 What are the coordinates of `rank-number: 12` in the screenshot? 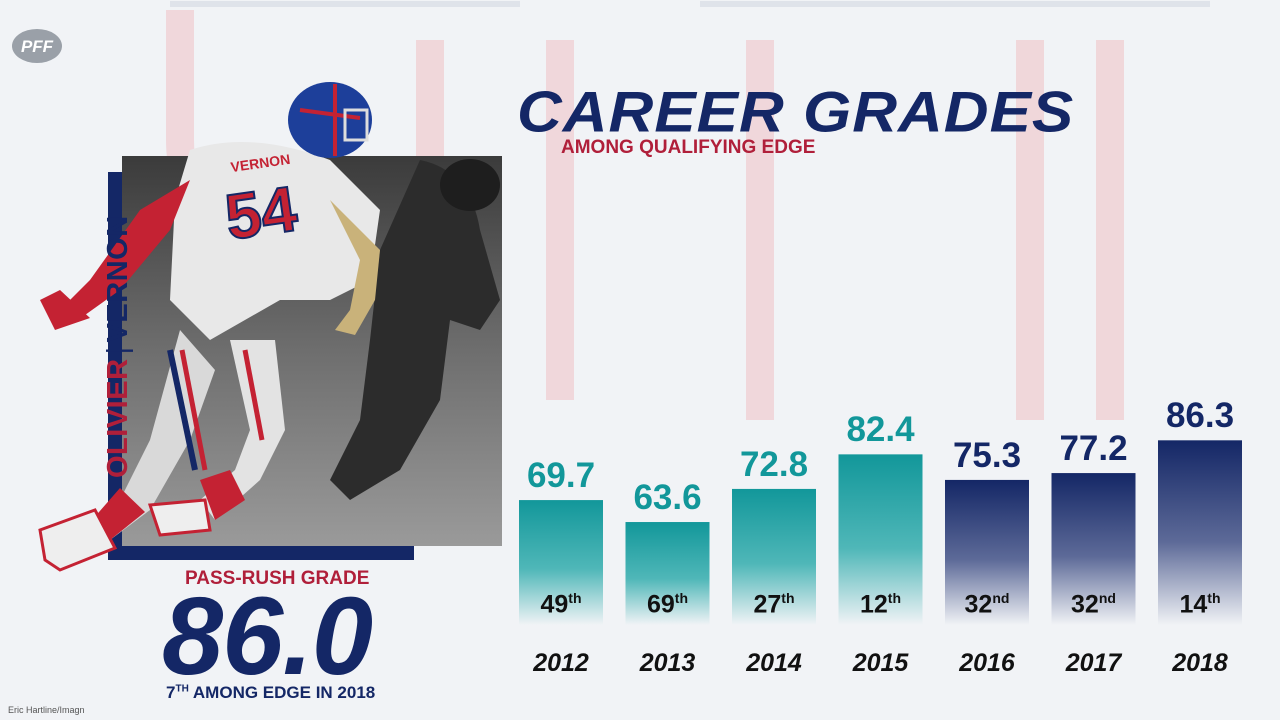 It's located at (873, 604).